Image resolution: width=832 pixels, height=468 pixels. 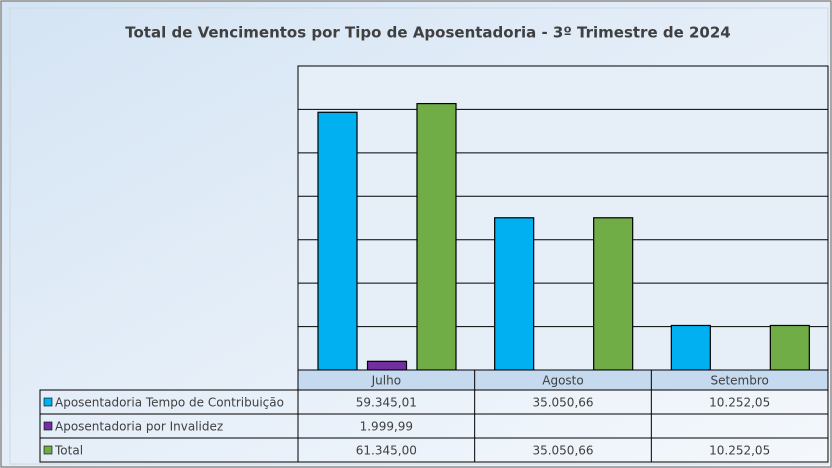 What do you see at coordinates (386, 381) in the screenshot?
I see `x-tick-label: Julho` at bounding box center [386, 381].